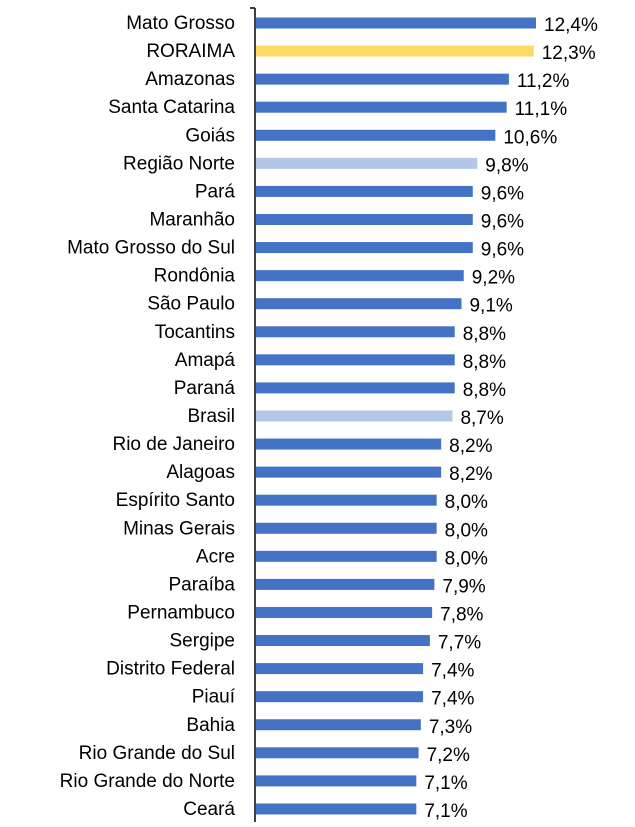 Image resolution: width=635 pixels, height=827 pixels. Describe the element at coordinates (192, 220) in the screenshot. I see `category-label: Maranhão` at that location.